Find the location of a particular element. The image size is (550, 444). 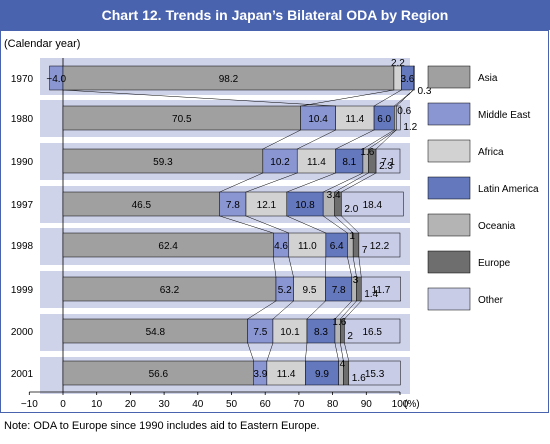

x-tick-label: 30 is located at coordinates (165, 404).